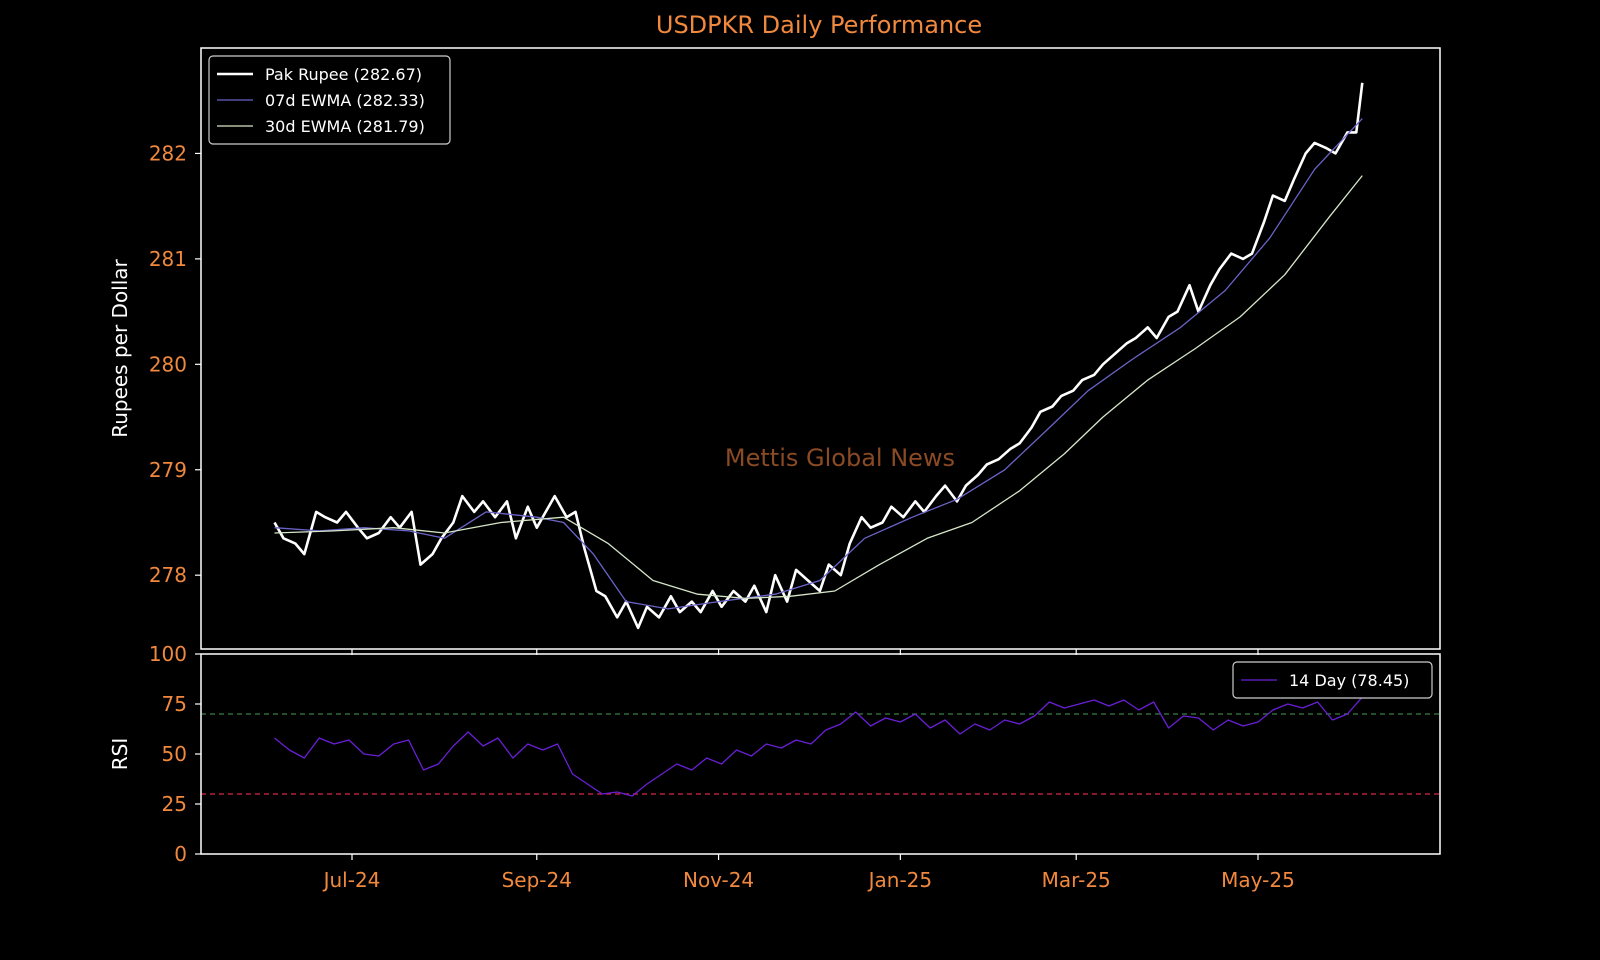  Describe the element at coordinates (168, 654) in the screenshot. I see `y-tick-label: 100` at that location.